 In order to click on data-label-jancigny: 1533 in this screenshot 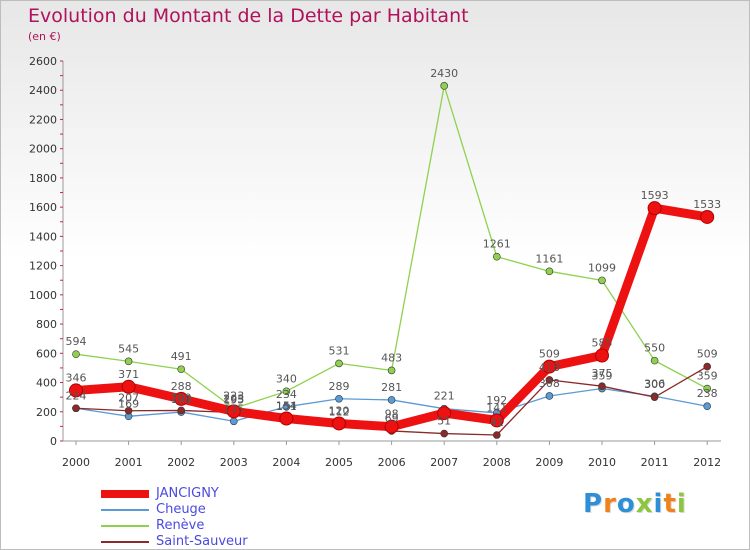, I will do `click(707, 204)`.